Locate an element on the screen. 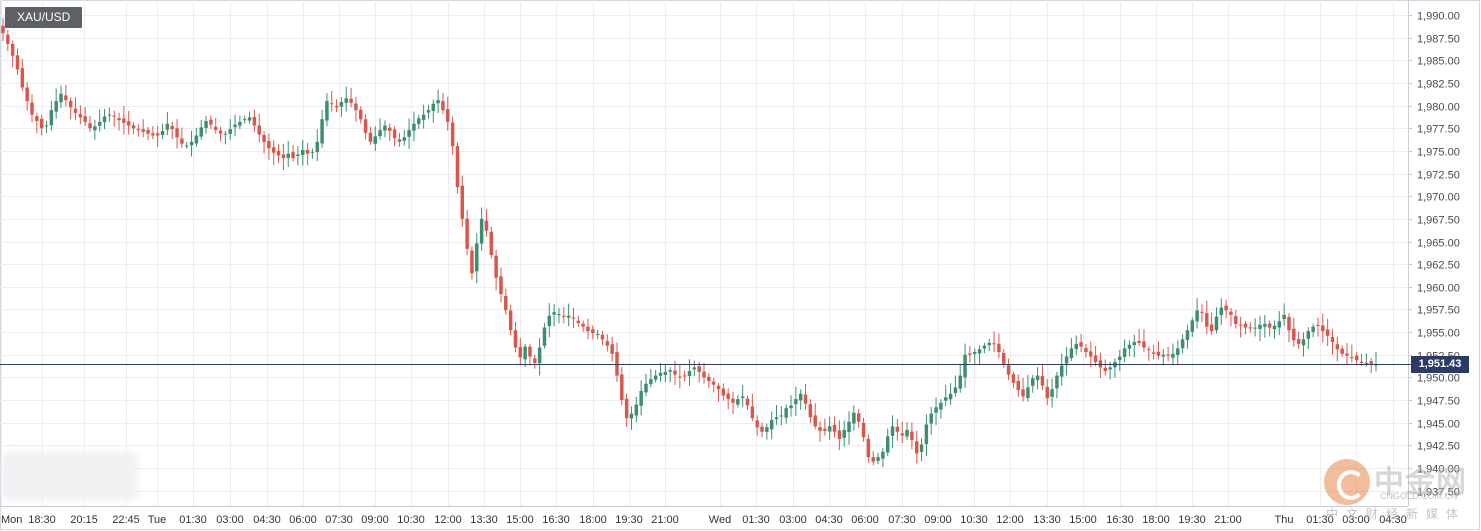 This screenshot has height=531, width=1481. x-tick-label: 07:30 is located at coordinates (902, 520).